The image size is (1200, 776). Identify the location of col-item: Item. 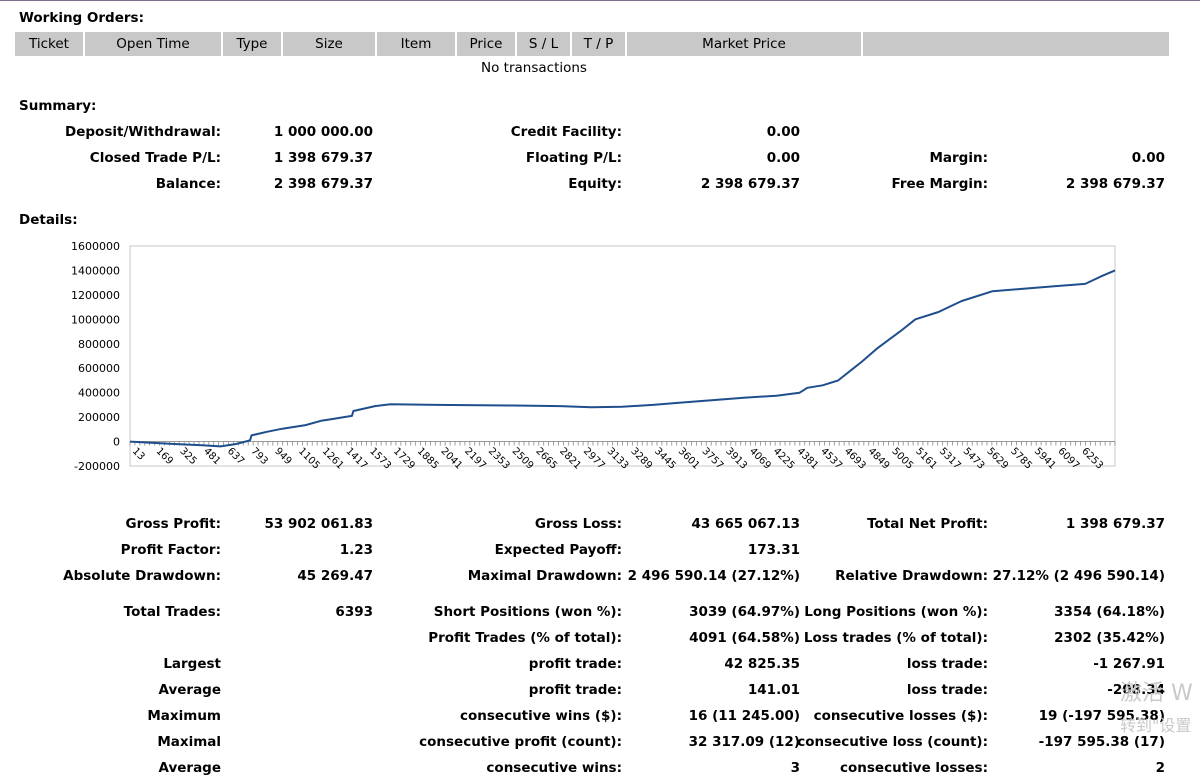
(417, 44).